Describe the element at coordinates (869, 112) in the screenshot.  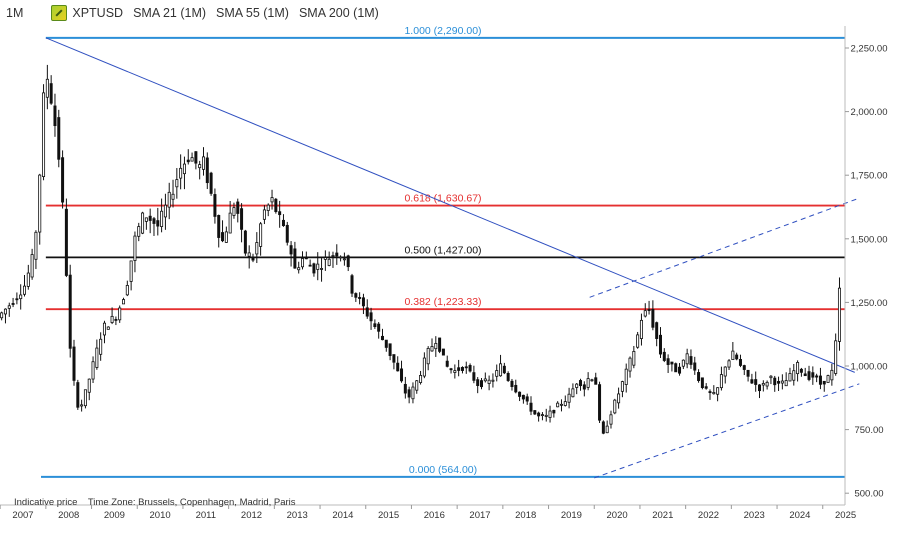
I see `y-tick-label: 2,000.00` at that location.